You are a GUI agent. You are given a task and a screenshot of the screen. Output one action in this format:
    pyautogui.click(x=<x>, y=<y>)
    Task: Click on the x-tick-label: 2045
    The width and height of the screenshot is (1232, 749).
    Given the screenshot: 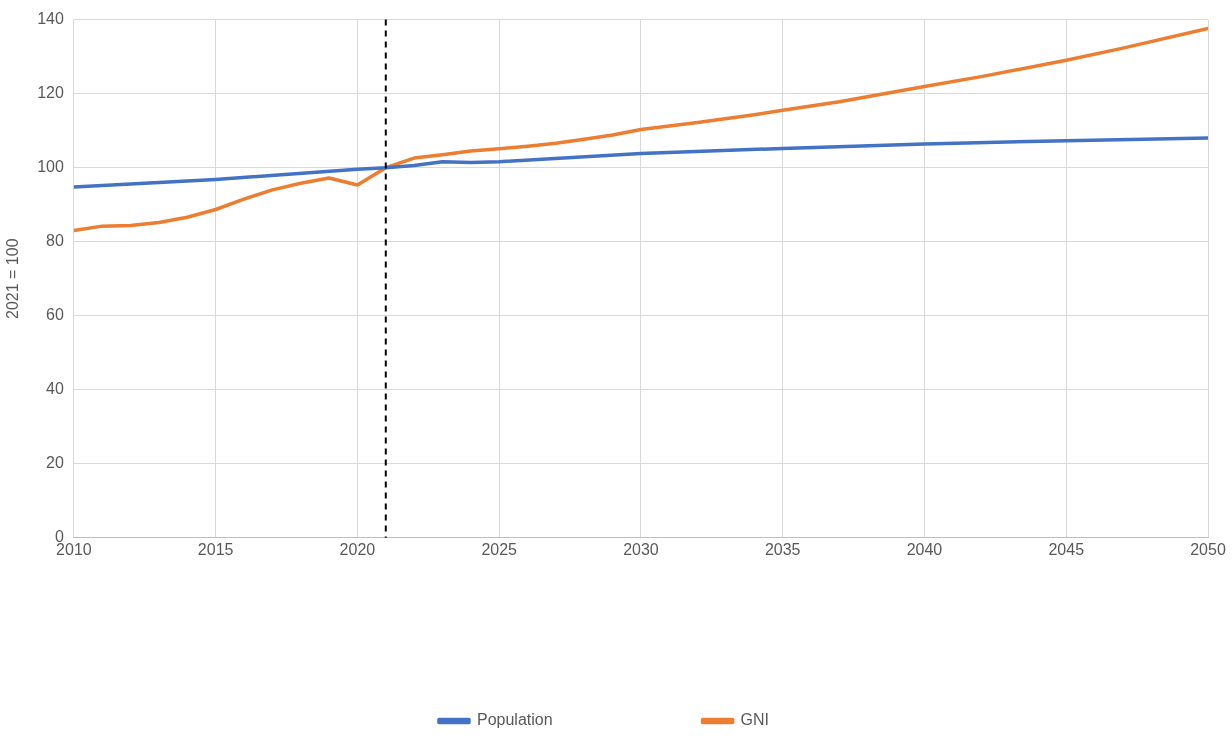 What is the action you would take?
    pyautogui.click(x=1066, y=549)
    